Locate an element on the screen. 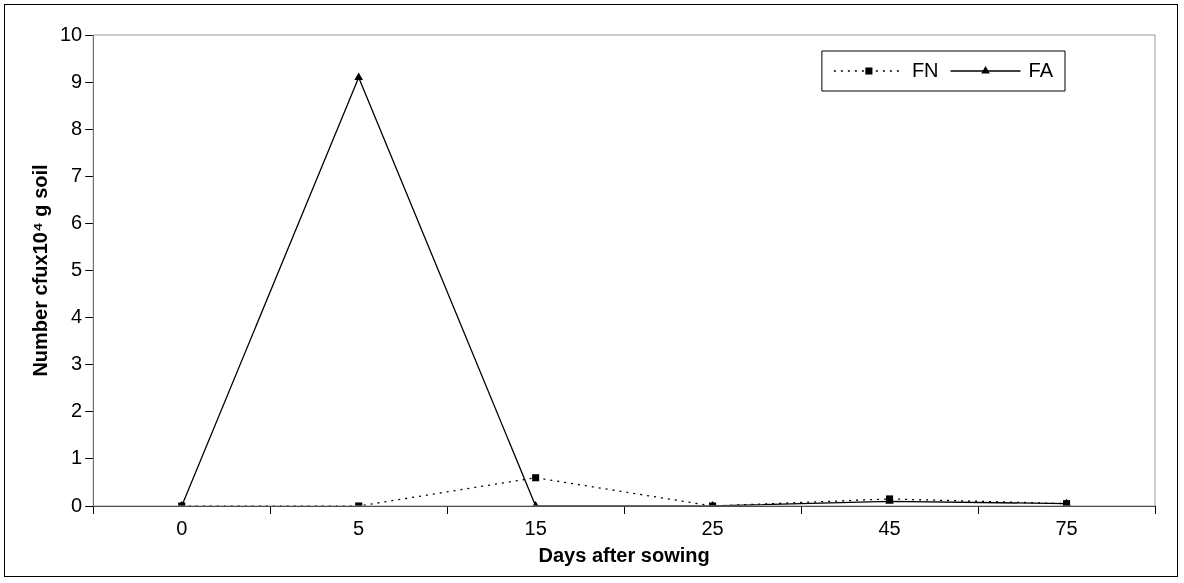 The image size is (1184, 583). y-tick-label: 2 is located at coordinates (77, 410).